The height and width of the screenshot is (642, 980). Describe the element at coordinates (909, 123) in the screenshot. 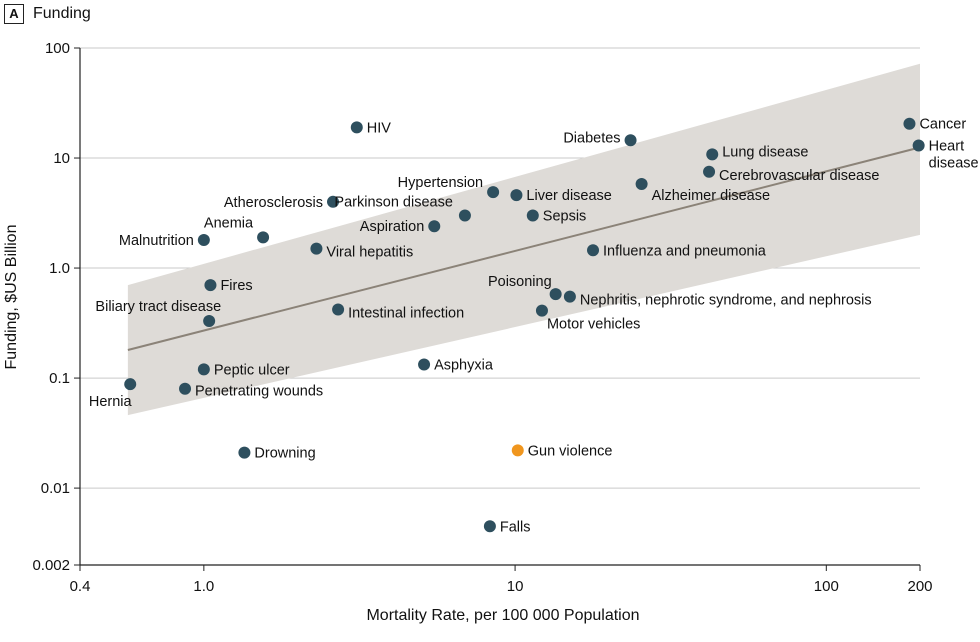

I see `point-cancer` at that location.